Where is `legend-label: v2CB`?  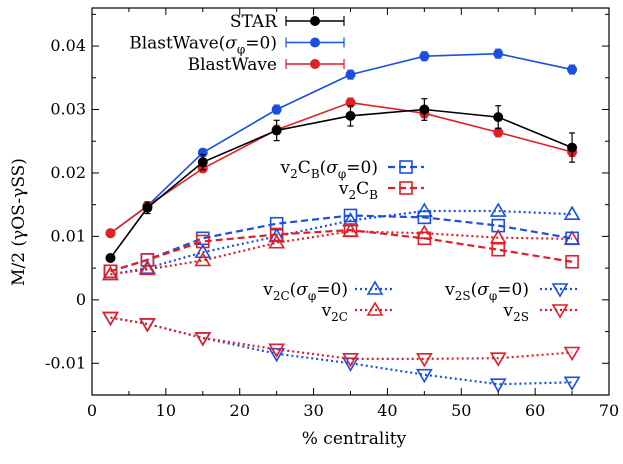
legend-label: v2CB is located at coordinates (358, 190).